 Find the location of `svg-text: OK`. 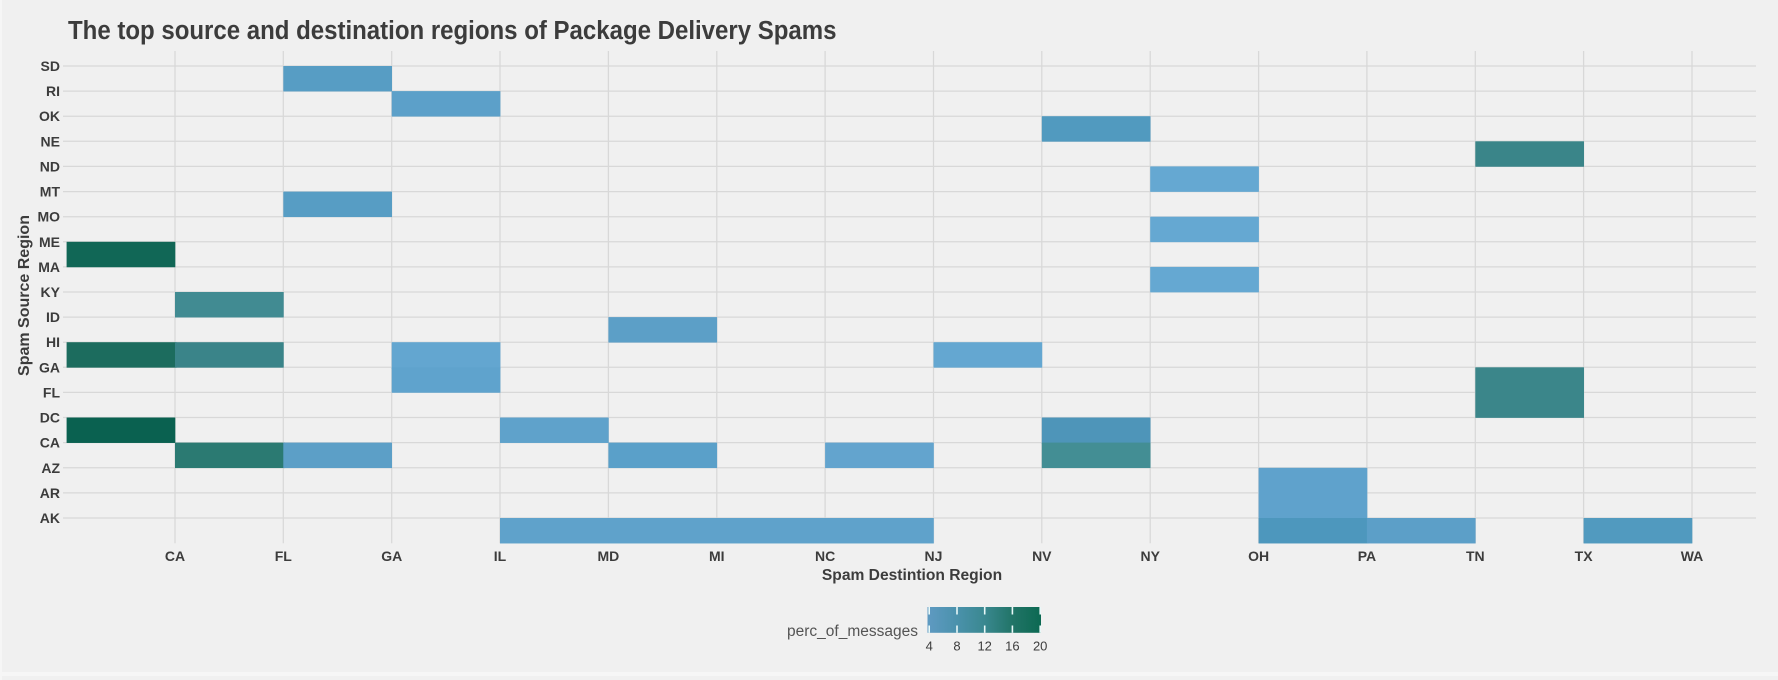

svg-text: OK is located at coordinates (49, 116).